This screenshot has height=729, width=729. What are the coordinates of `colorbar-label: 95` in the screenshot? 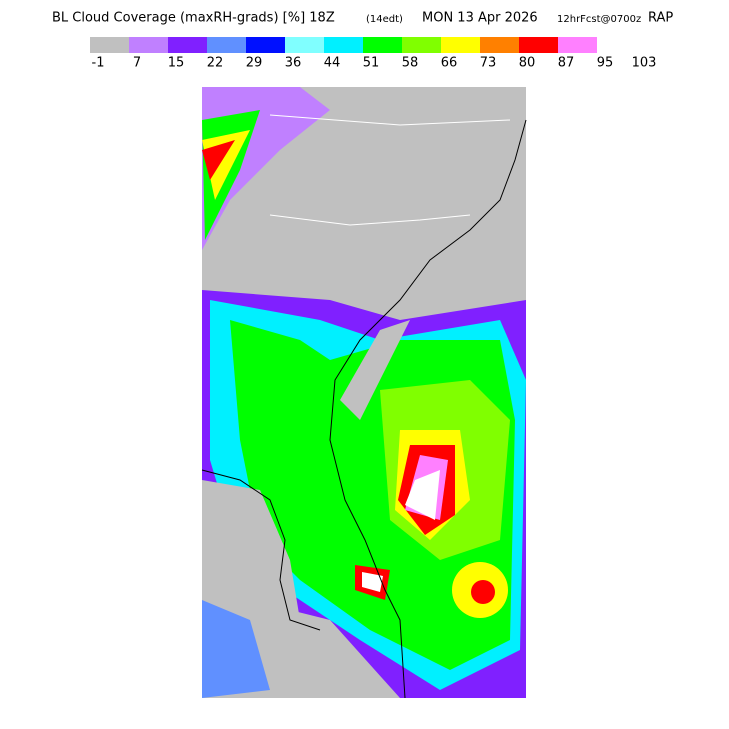 It's located at (605, 63).